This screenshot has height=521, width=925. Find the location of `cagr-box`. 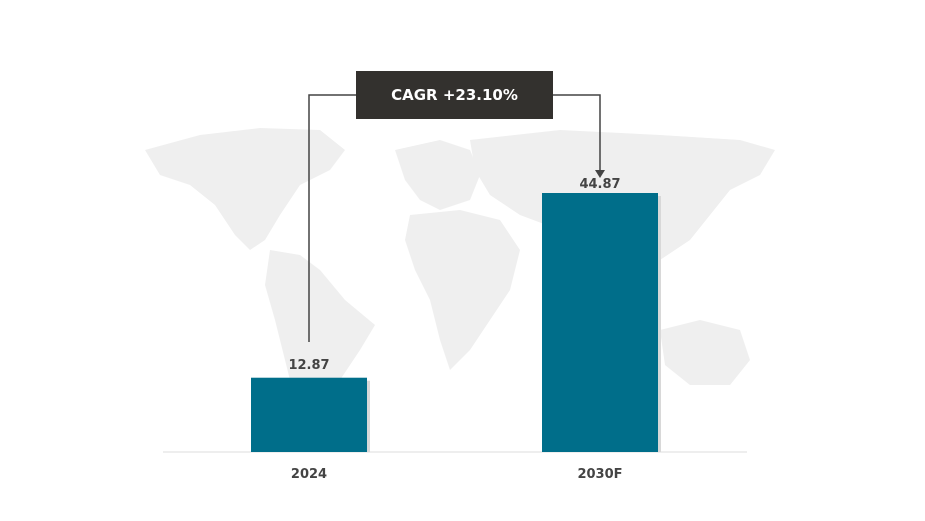

cagr-box is located at coordinates (454, 95).